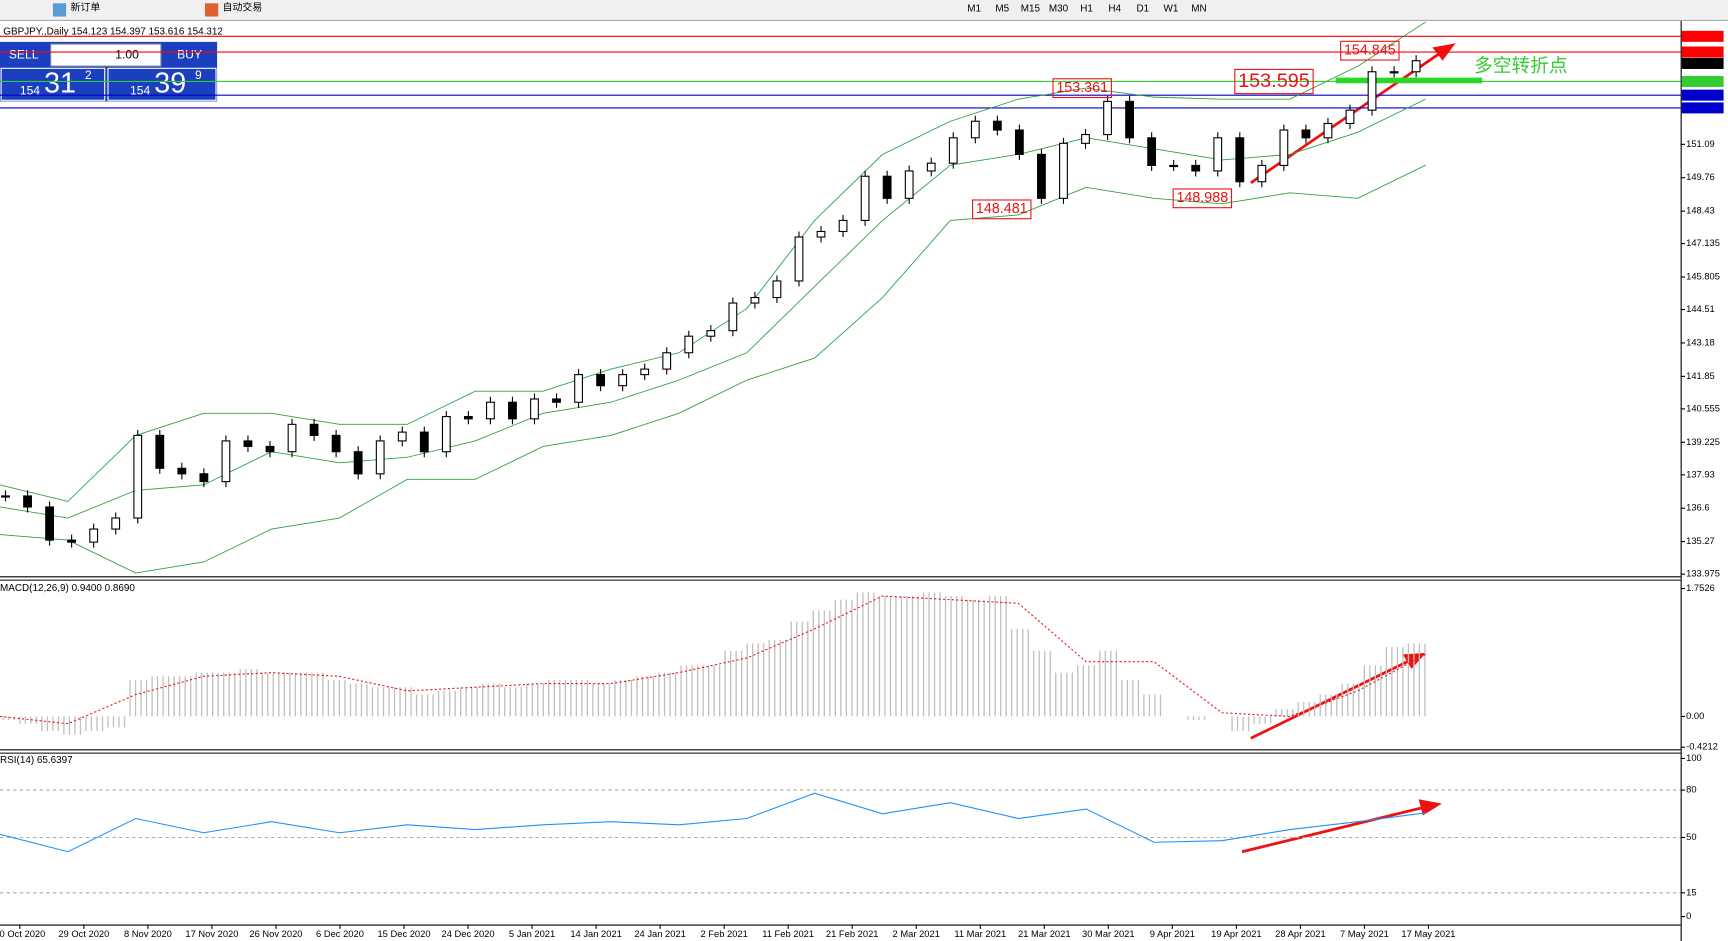 The width and height of the screenshot is (1728, 941). I want to click on x-tick-label: 29 Oct 2020, so click(83, 934).